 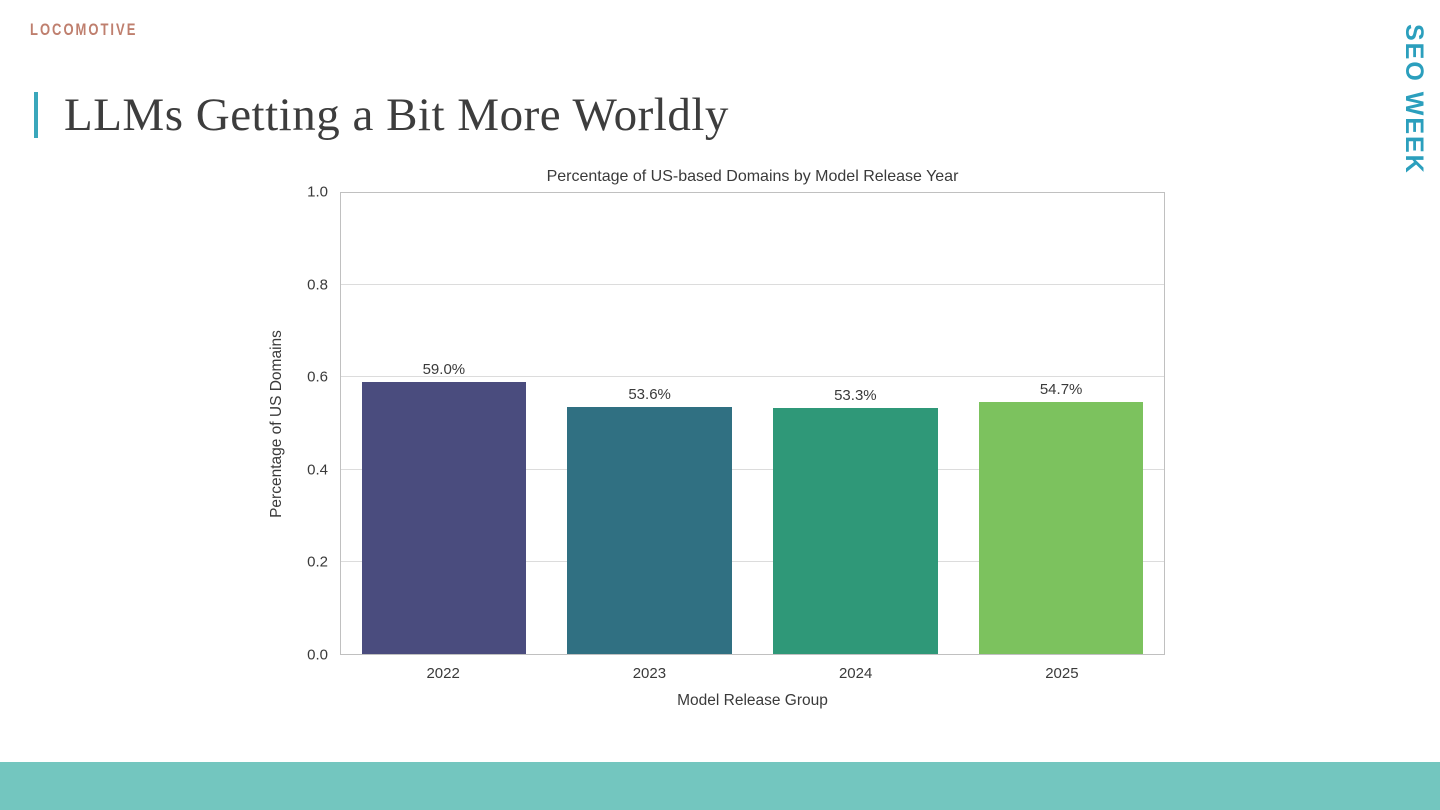 What do you see at coordinates (317, 285) in the screenshot?
I see `y-tick-label: 0.8` at bounding box center [317, 285].